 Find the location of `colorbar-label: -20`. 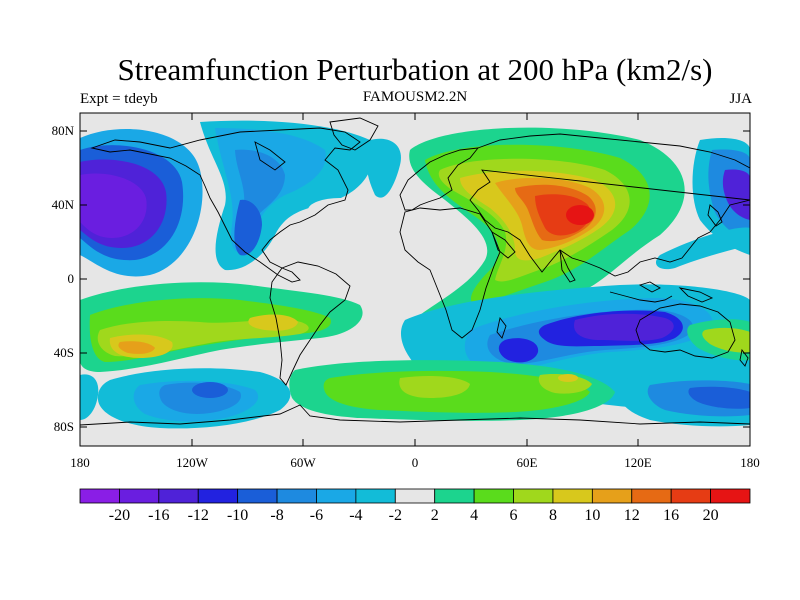

colorbar-label: -20 is located at coordinates (119, 515).